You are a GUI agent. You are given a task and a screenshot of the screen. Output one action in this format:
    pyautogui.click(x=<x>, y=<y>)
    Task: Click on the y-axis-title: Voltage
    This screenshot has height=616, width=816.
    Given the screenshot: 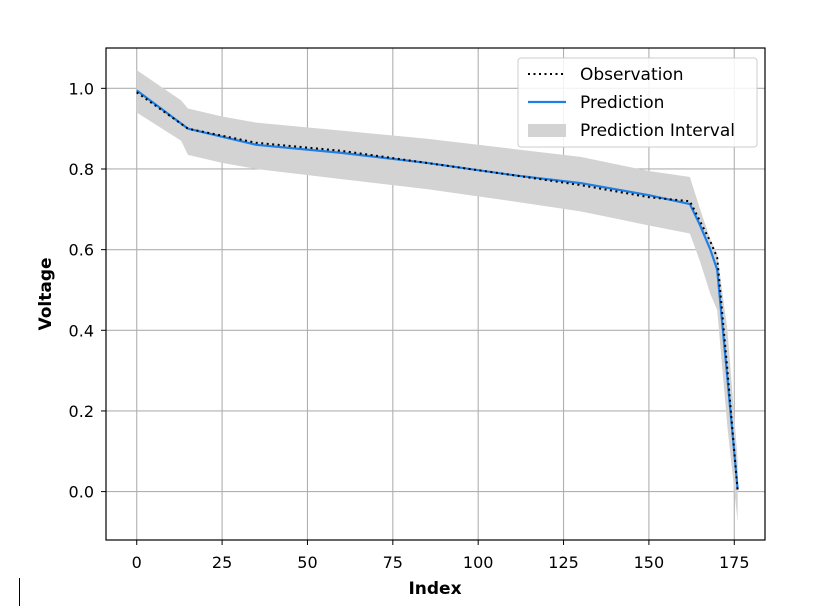 What is the action you would take?
    pyautogui.click(x=46, y=293)
    